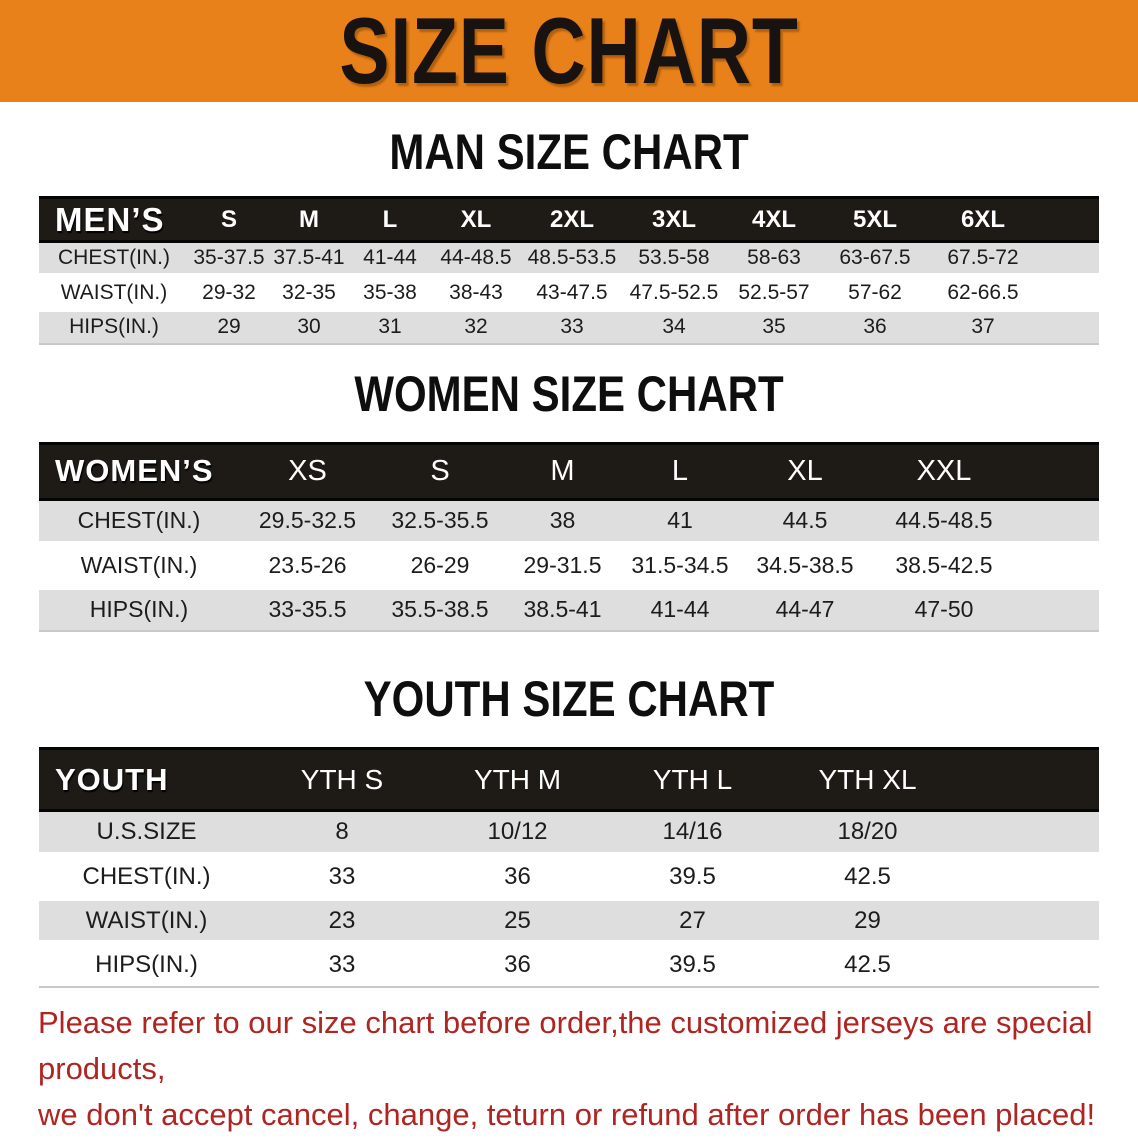  Describe the element at coordinates (867, 876) in the screenshot. I see `table-cell: 42.5` at that location.